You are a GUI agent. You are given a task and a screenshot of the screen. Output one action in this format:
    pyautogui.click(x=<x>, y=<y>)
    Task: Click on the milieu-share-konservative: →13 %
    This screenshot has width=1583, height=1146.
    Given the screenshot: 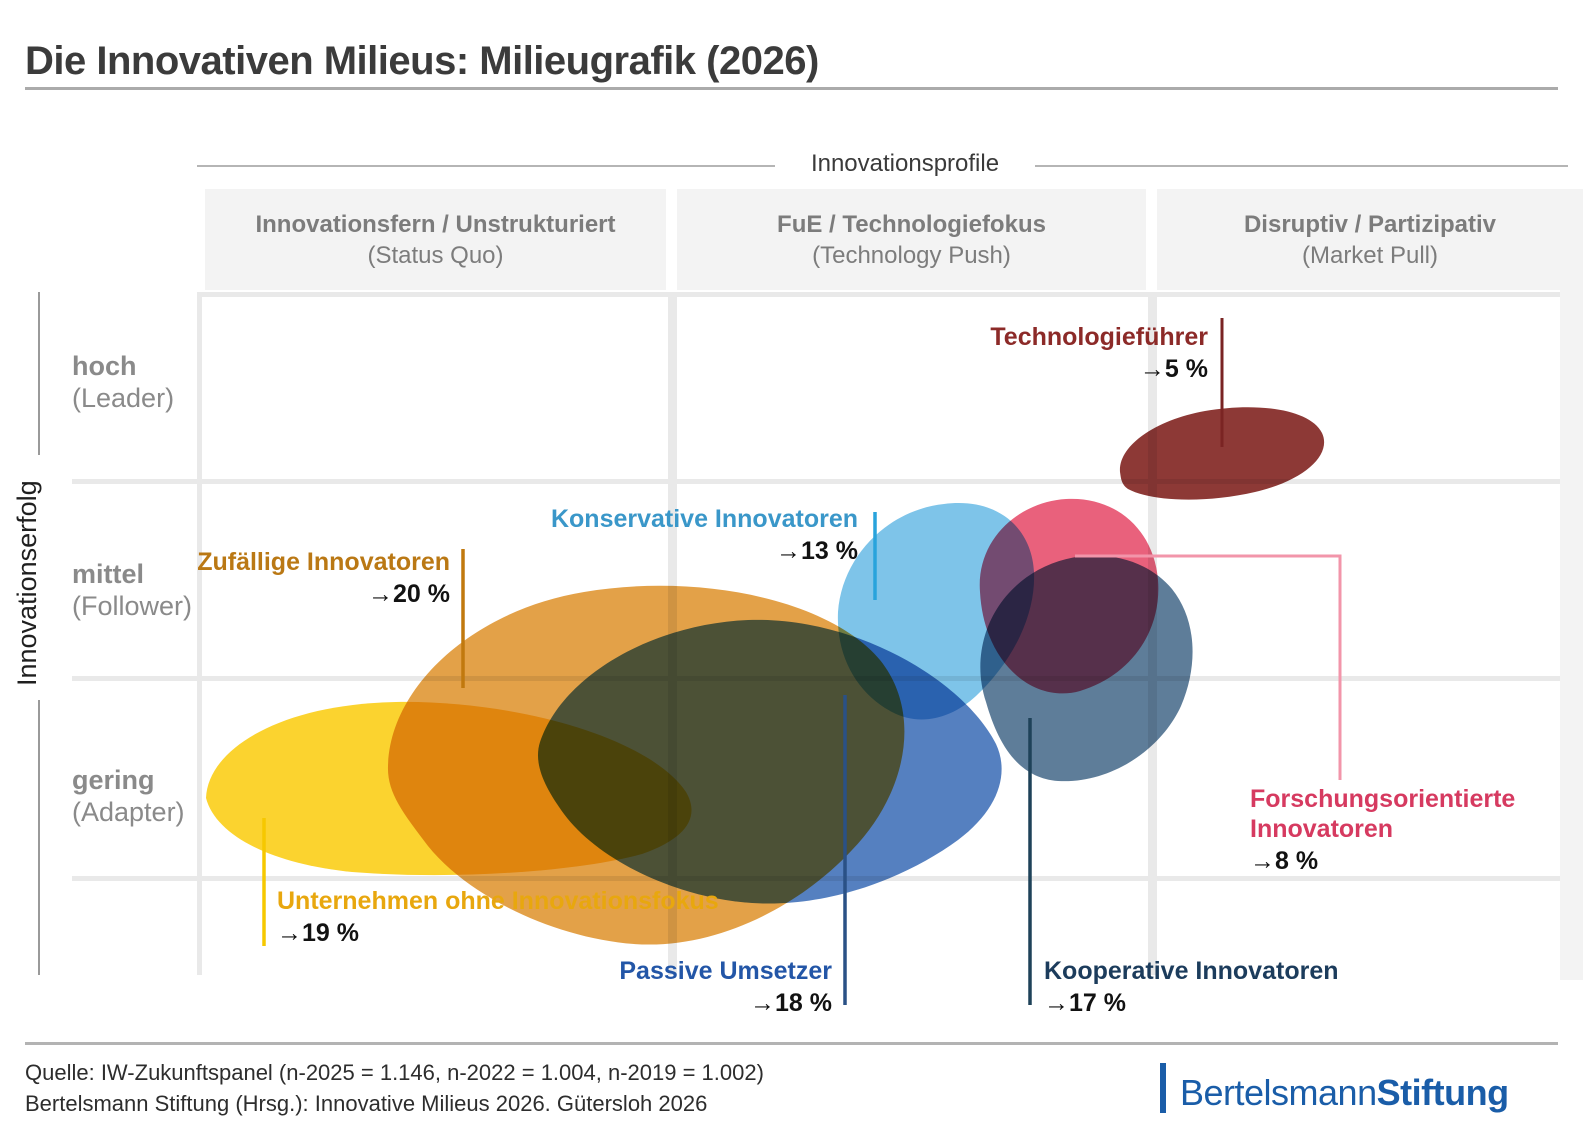 What is the action you would take?
    pyautogui.click(x=817, y=551)
    